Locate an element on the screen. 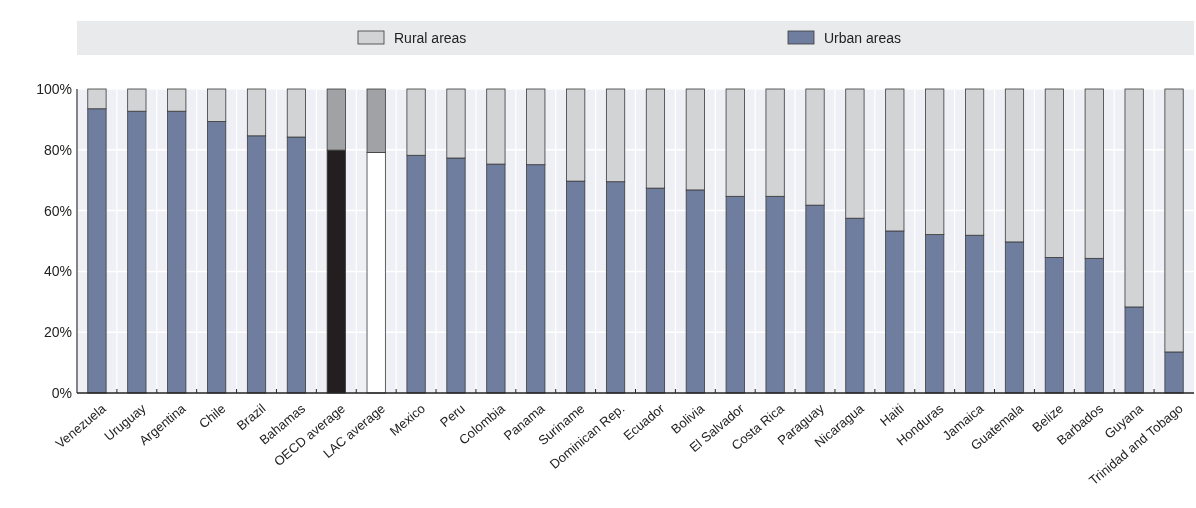 This screenshot has height=508, width=1196. y-tick-label: 20% is located at coordinates (57, 332).